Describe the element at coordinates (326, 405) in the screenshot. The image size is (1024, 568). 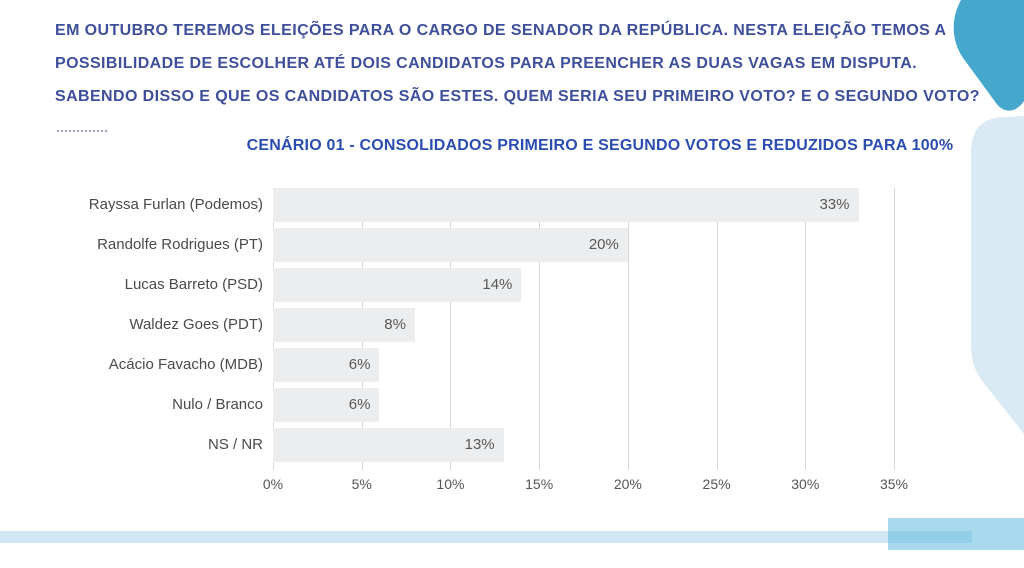
I see `bar-5: 6%` at that location.